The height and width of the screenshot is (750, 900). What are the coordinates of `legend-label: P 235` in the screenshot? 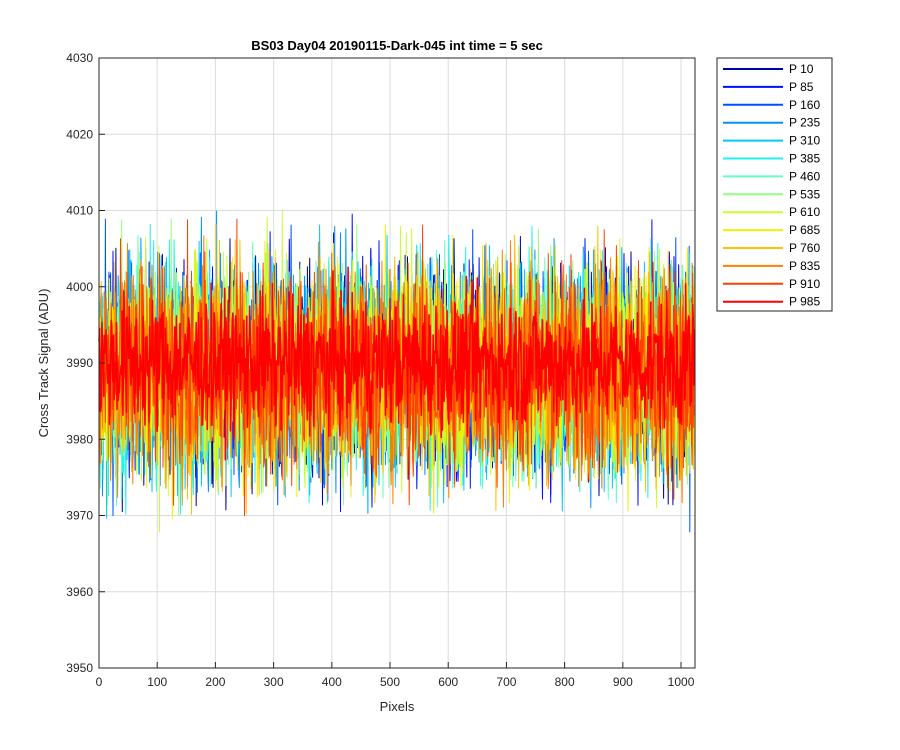 It's located at (804, 123).